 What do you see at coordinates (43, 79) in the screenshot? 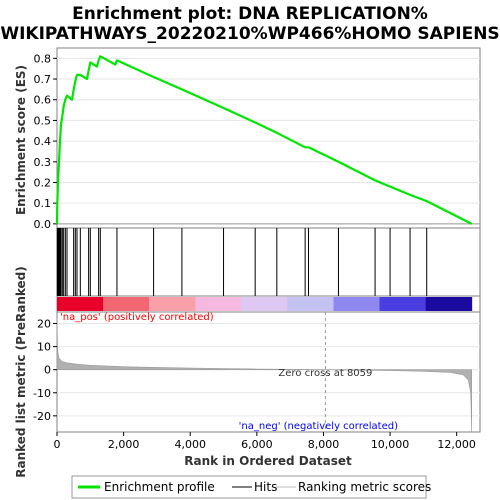
I see `es-tick-label: 0.7` at bounding box center [43, 79].